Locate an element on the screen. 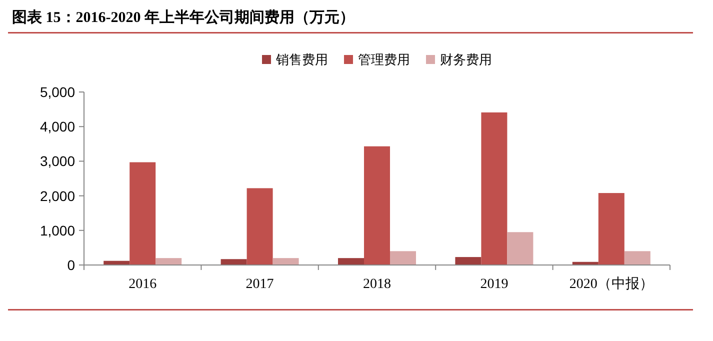 This screenshot has height=341, width=713. x-tick-label: 2016 is located at coordinates (142, 284).